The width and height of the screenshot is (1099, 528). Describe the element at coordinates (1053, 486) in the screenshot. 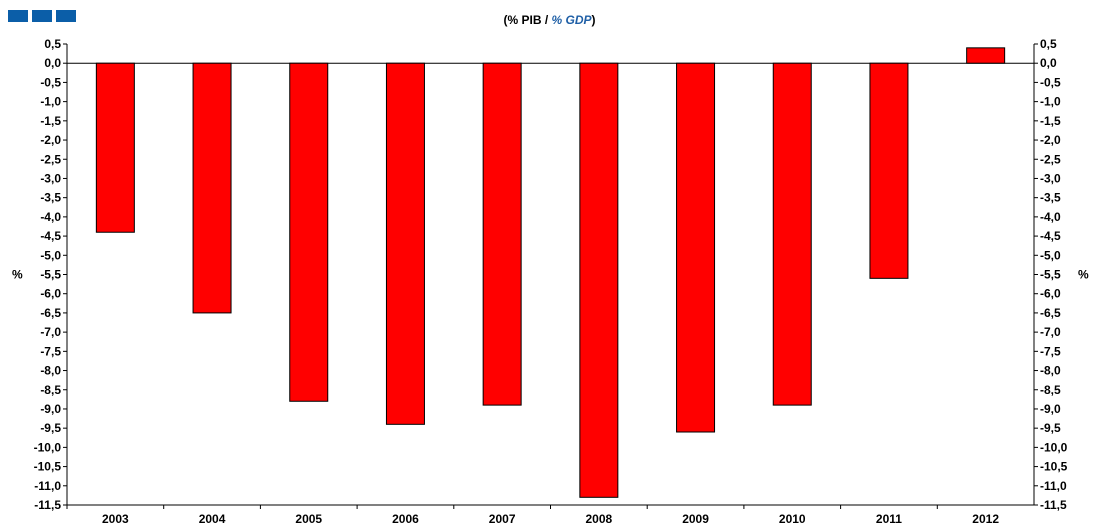

I see `y-tick-label-right: -11,0` at that location.